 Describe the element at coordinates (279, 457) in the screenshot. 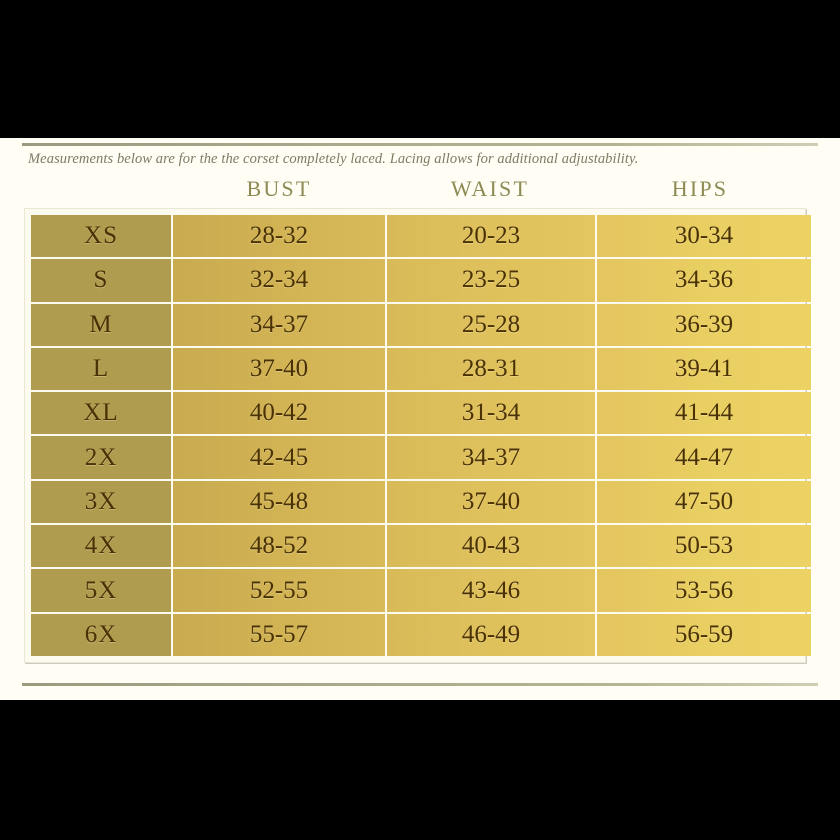

I see `table-cell-bust: 42-45` at that location.